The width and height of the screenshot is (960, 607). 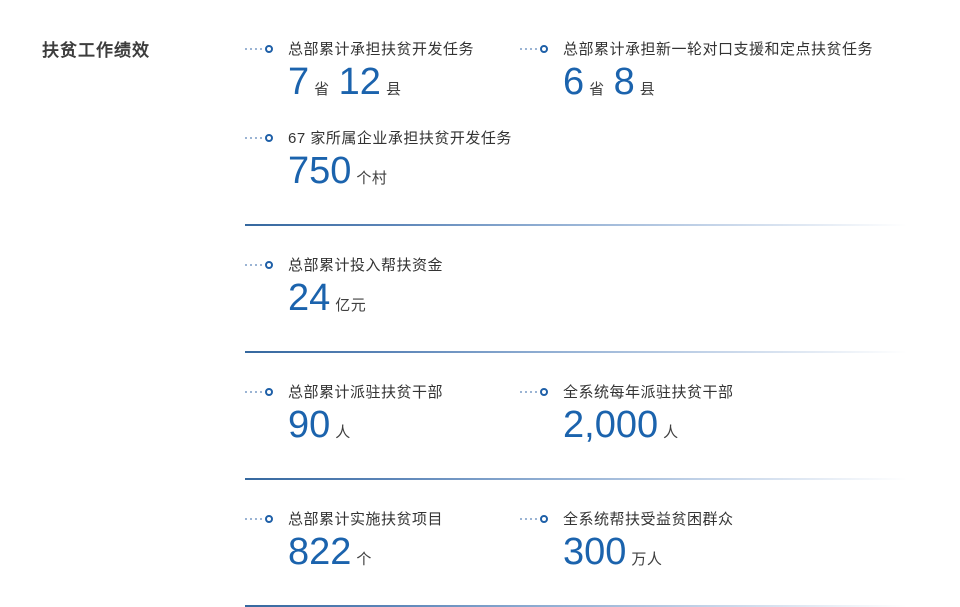 What do you see at coordinates (366, 265) in the screenshot?
I see `stat-label: 总部累计投入帮扶资金` at bounding box center [366, 265].